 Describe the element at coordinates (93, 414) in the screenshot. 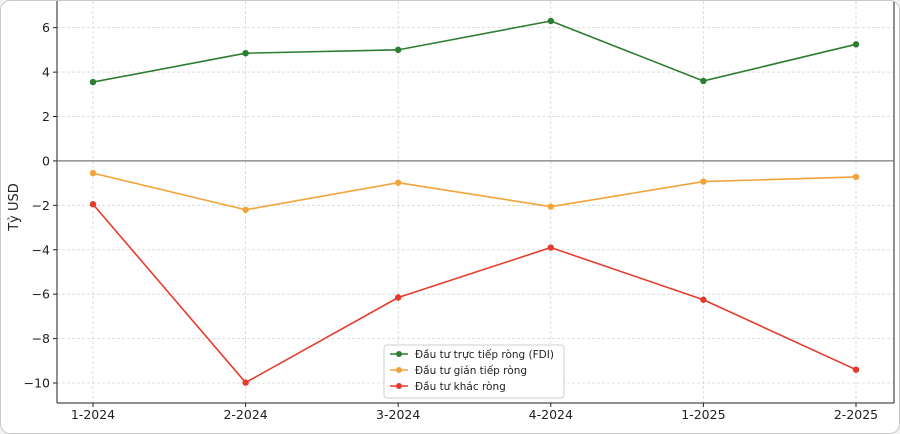

I see `x-tick-label: 1-2024` at that location.